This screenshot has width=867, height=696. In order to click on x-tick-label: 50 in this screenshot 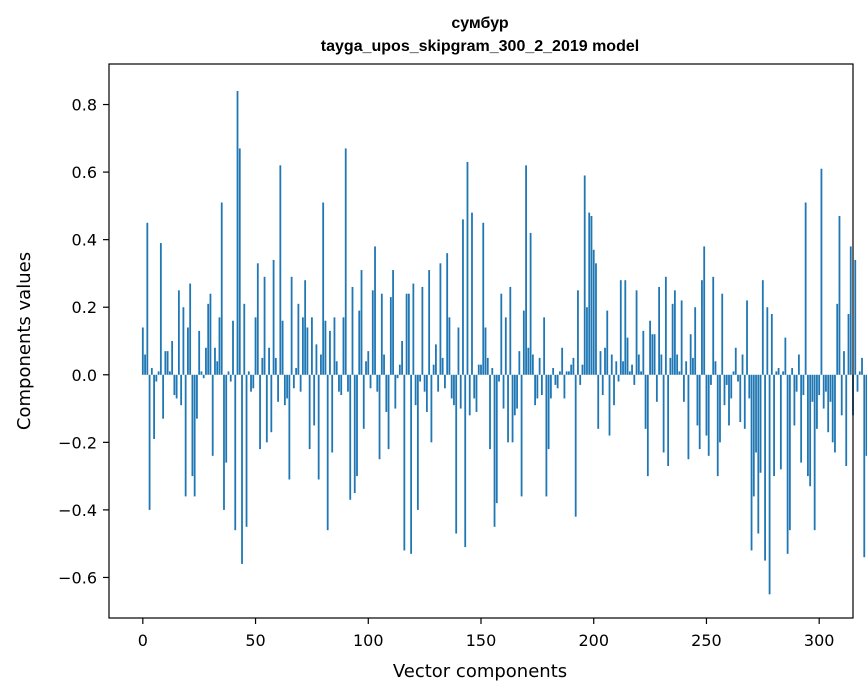, I will do `click(255, 640)`.